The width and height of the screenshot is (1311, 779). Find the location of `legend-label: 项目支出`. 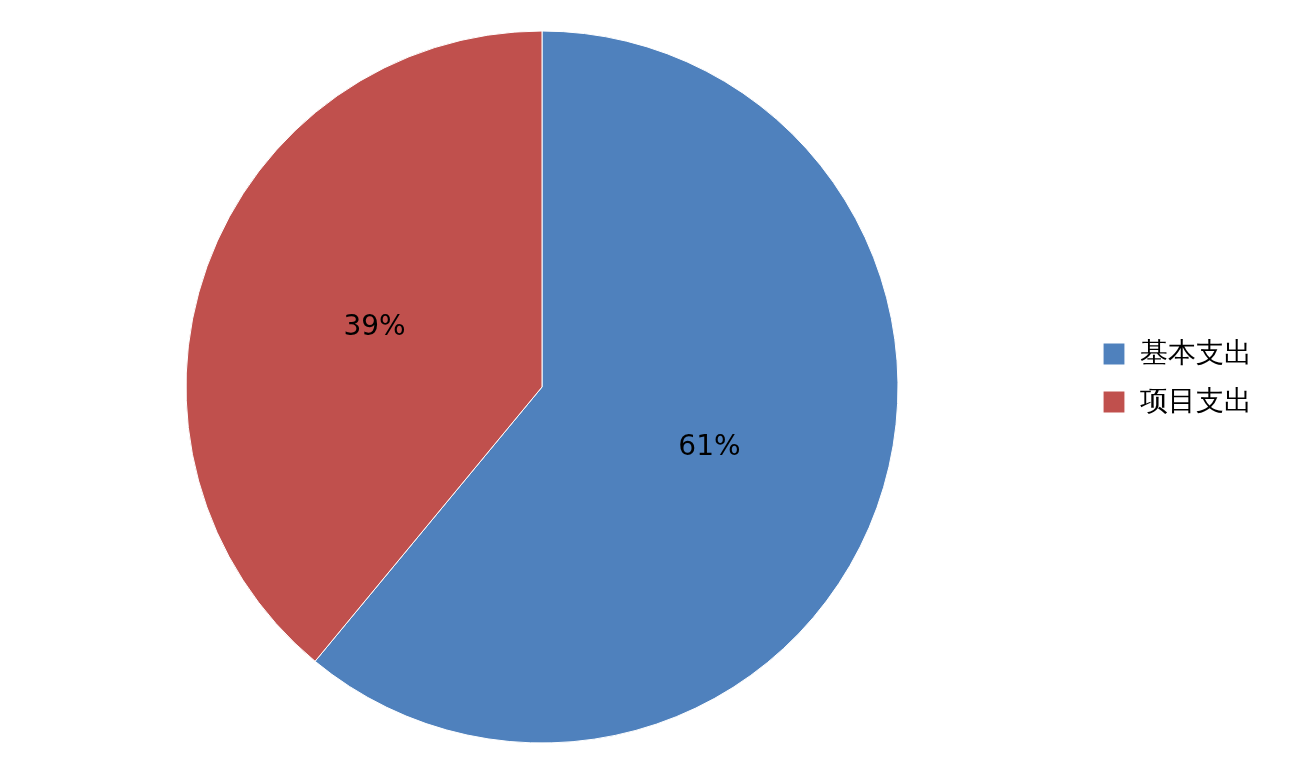

legend-label: 项目支出 is located at coordinates (1196, 400).